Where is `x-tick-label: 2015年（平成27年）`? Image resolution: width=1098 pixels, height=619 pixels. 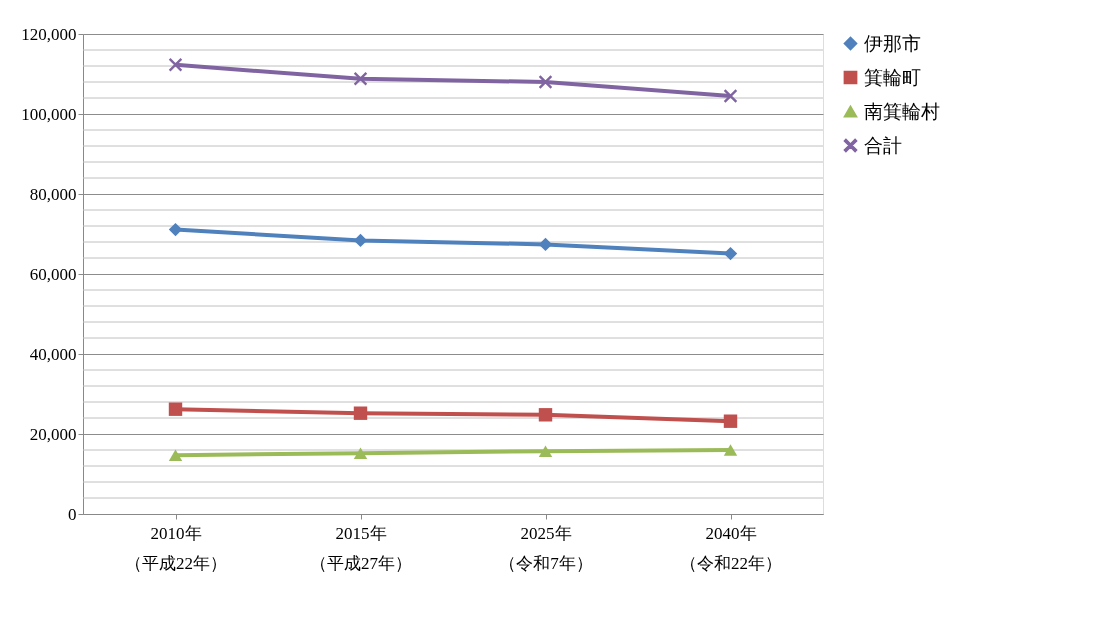 x-tick-label: 2015年（平成27年） is located at coordinates (361, 548).